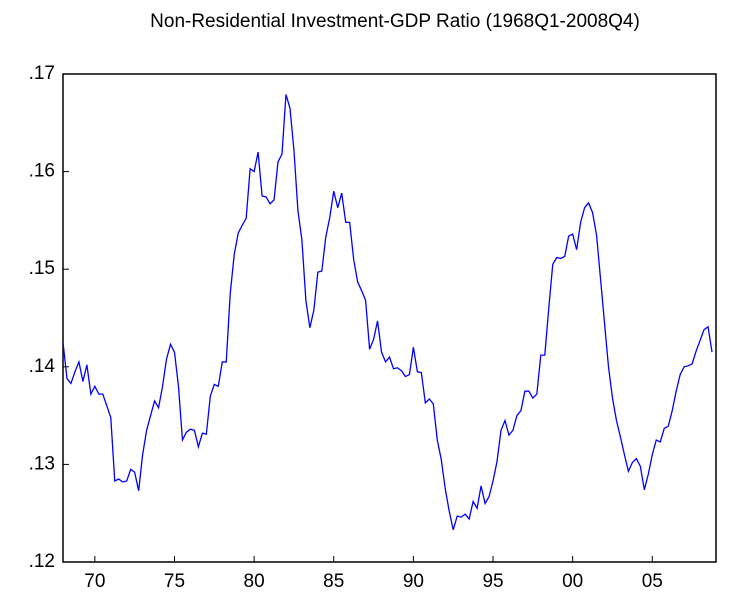 This screenshot has width=734, height=605. Describe the element at coordinates (42, 463) in the screenshot. I see `y-tick-label: .13` at that location.